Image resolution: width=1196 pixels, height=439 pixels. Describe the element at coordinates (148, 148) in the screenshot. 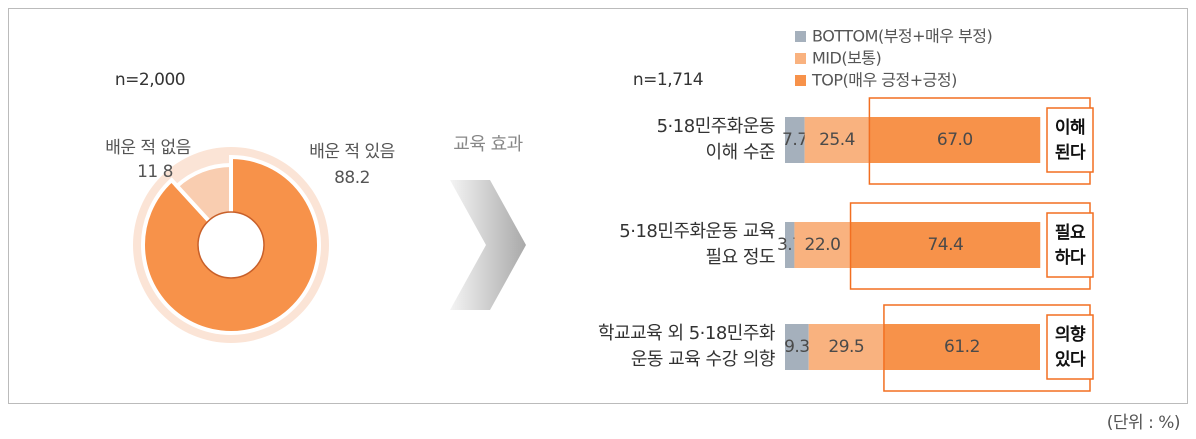

I see `pie-label: 배운 적 없음` at that location.